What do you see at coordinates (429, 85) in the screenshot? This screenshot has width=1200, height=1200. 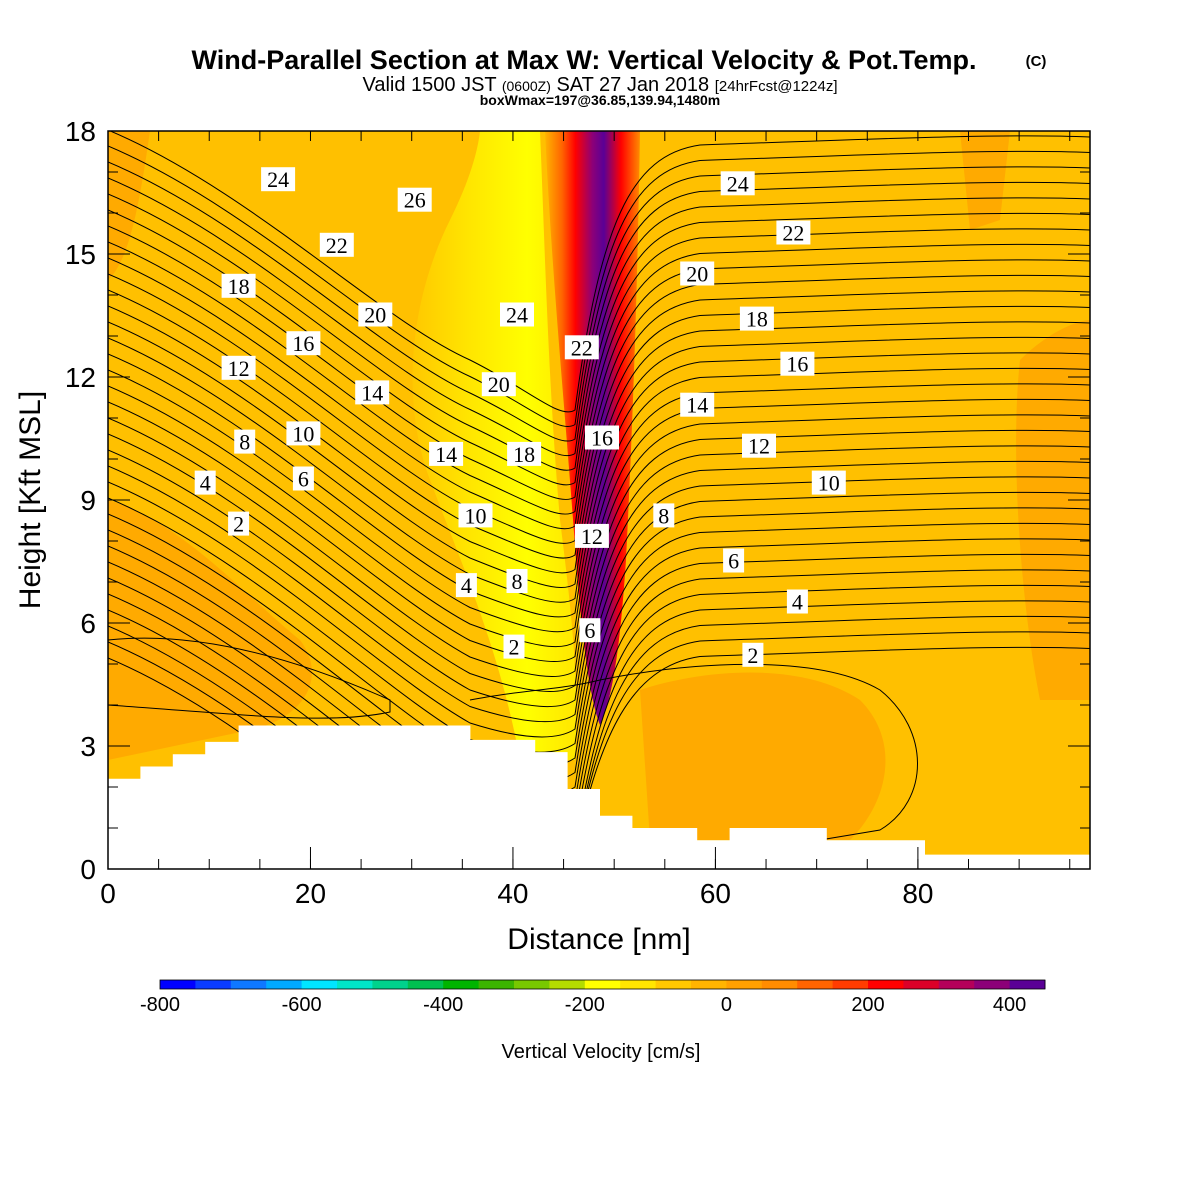 I see `subtitle-valid: Valid 1500 JST` at bounding box center [429, 85].